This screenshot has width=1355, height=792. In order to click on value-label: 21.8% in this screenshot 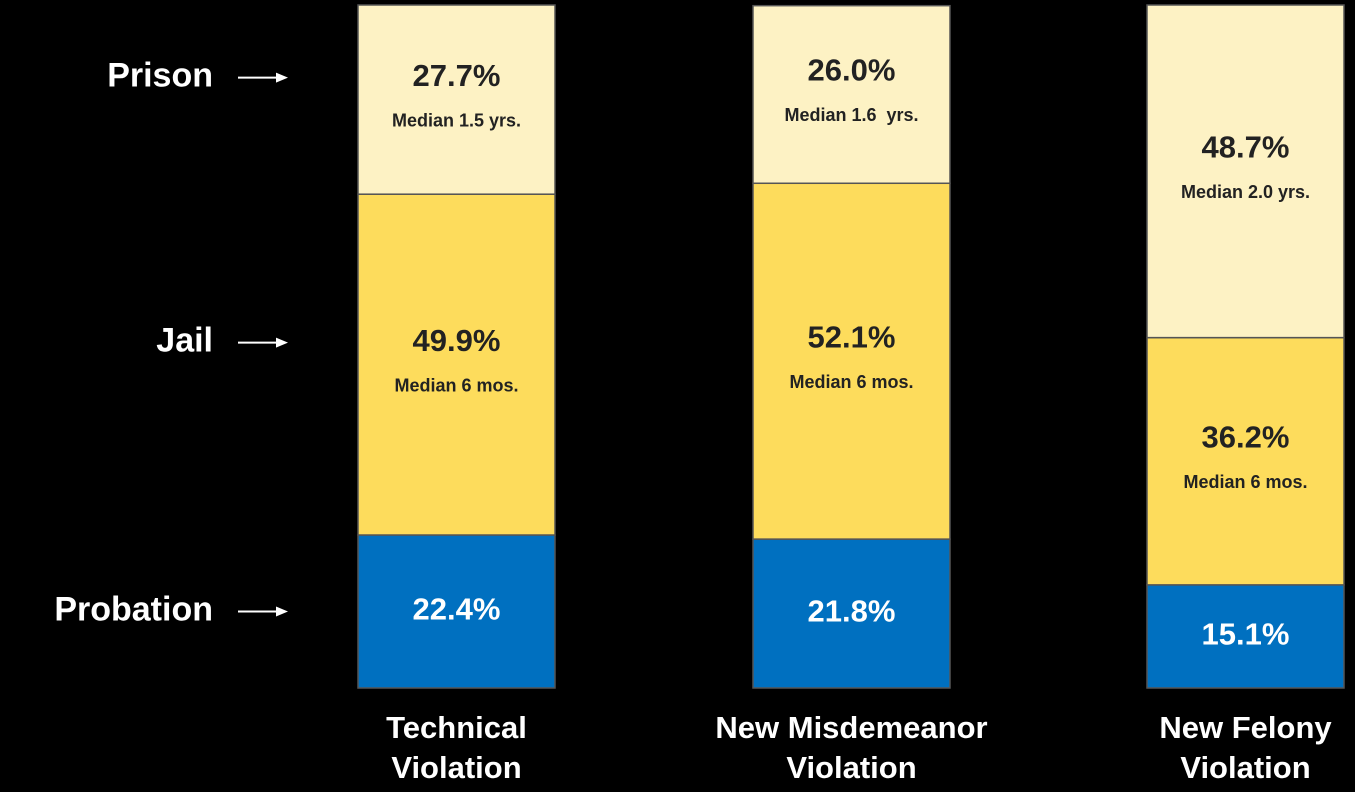, I will do `click(852, 611)`.